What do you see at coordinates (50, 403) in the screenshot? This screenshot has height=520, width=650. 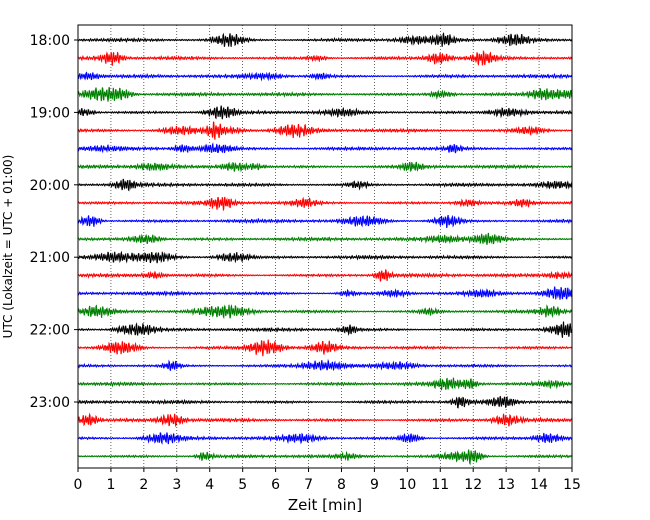 I see `y-tick-label: 23:00` at bounding box center [50, 403].